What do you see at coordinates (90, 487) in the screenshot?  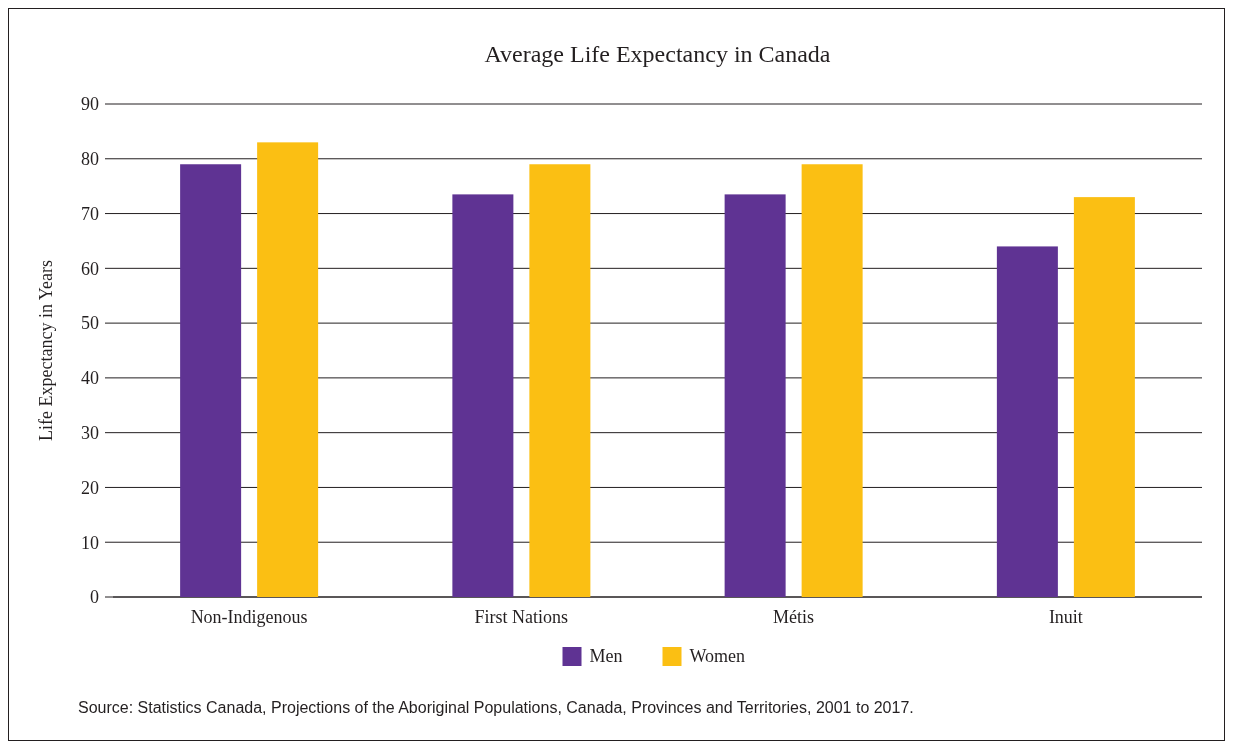 I see `y-tick-label: 20` at bounding box center [90, 487].